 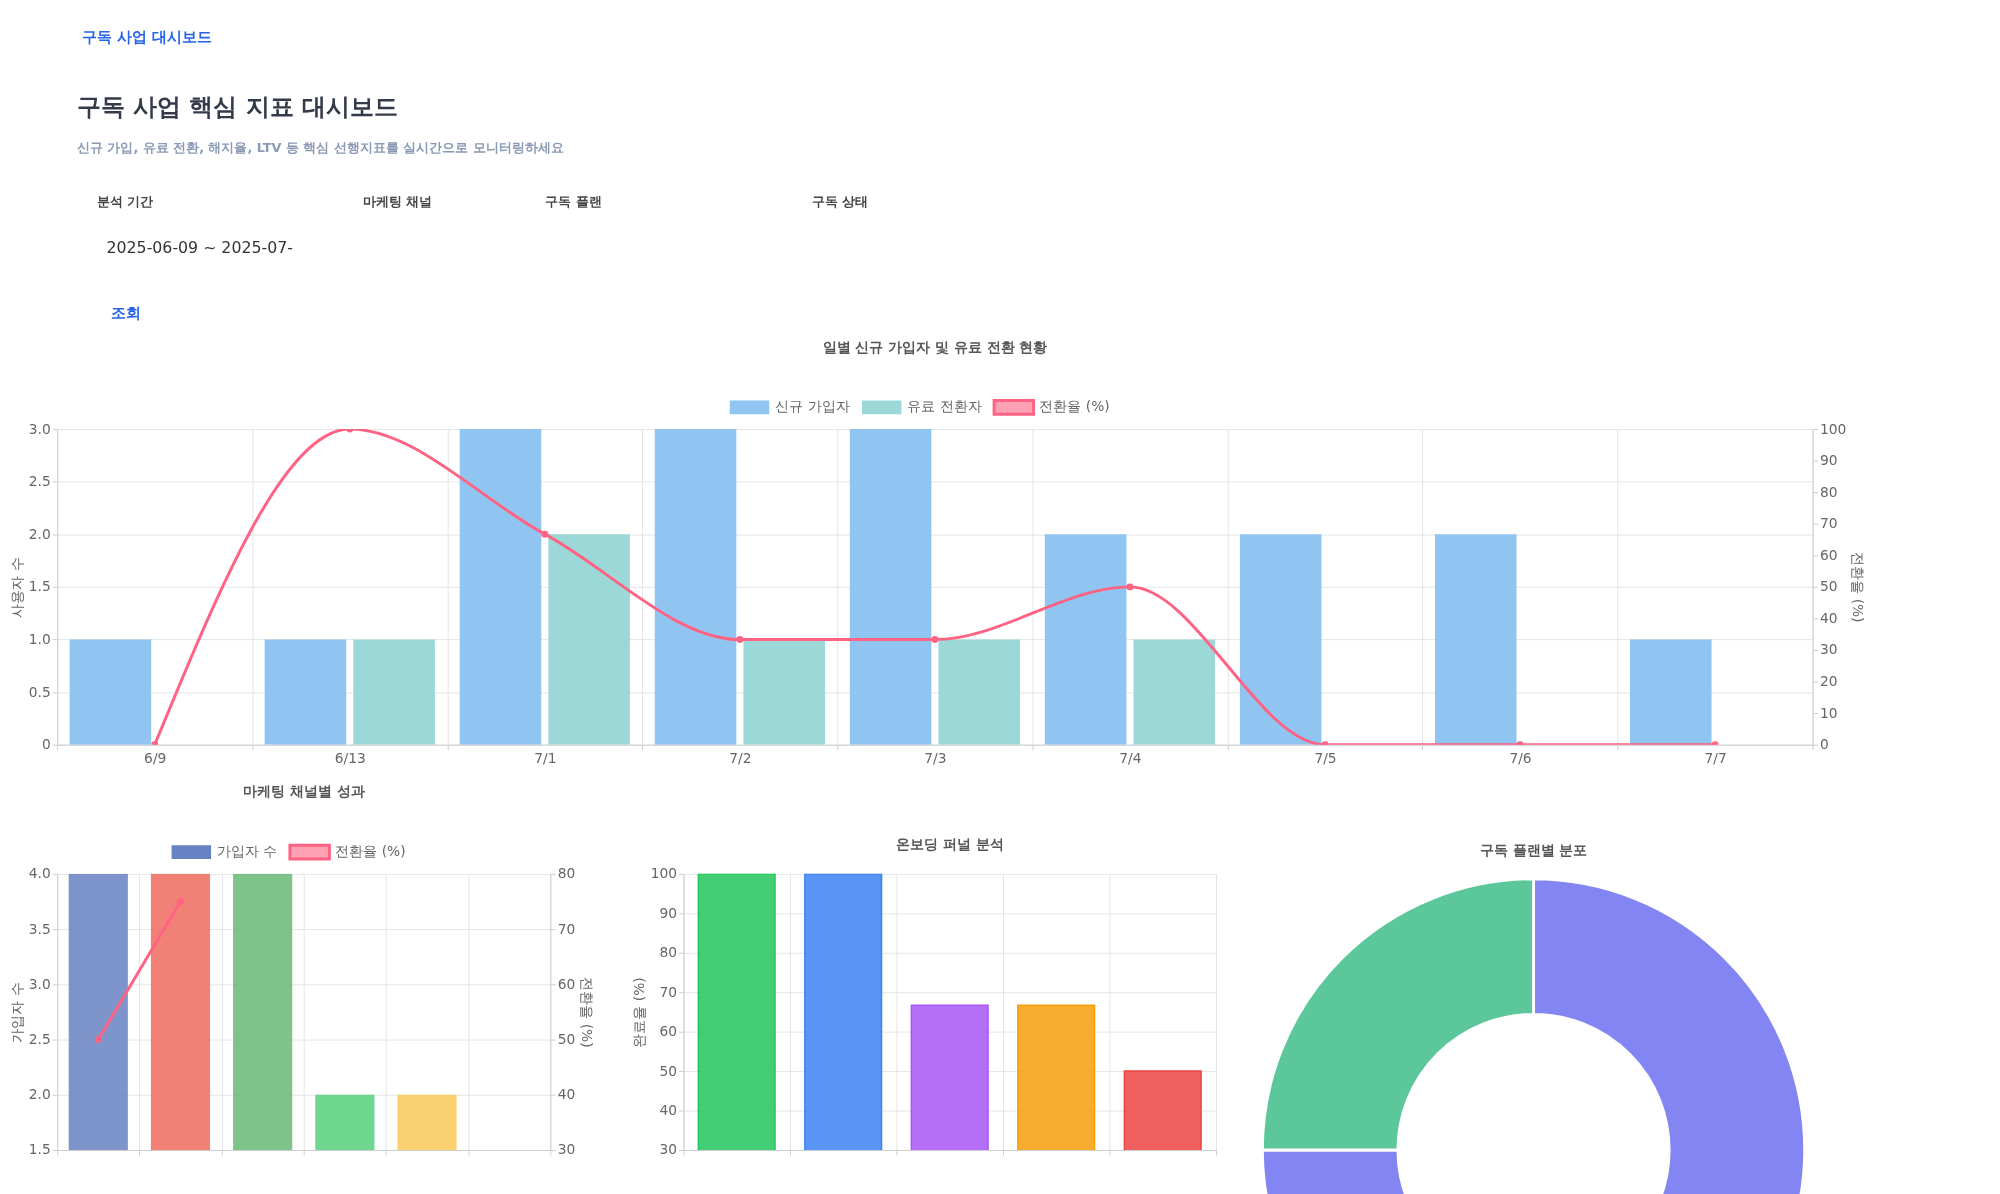 I want to click on y-tick-label: 1.0, so click(x=39, y=638).